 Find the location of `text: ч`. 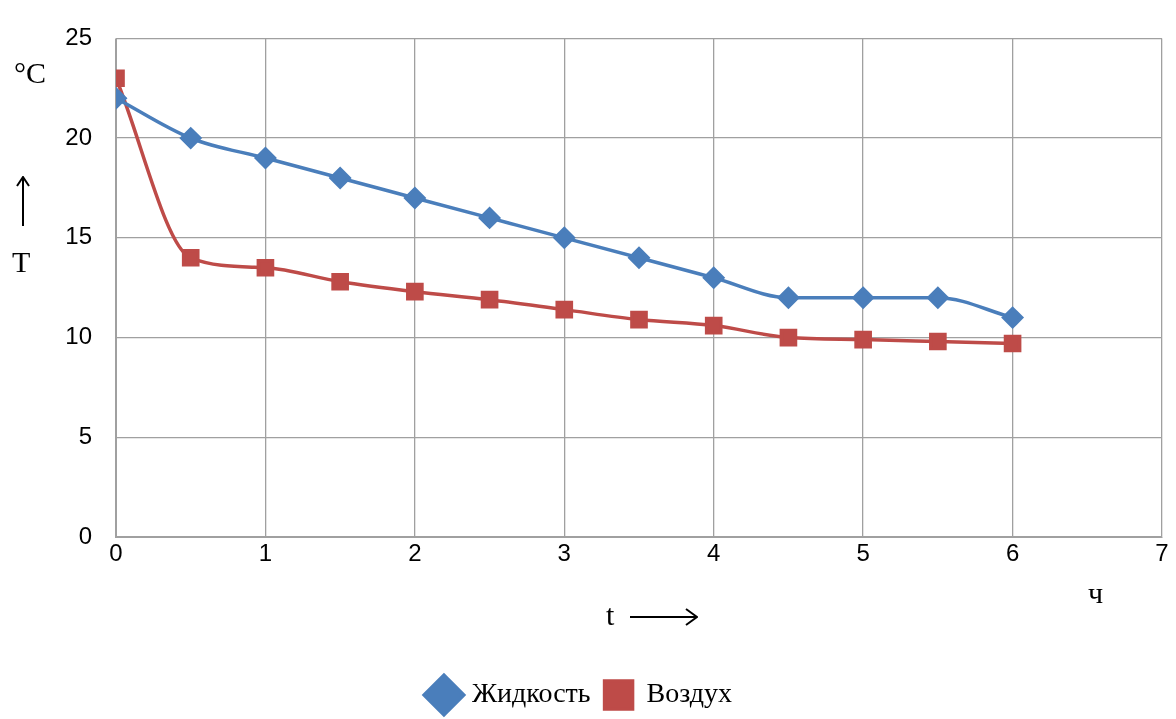

text: ч is located at coordinates (1096, 592).